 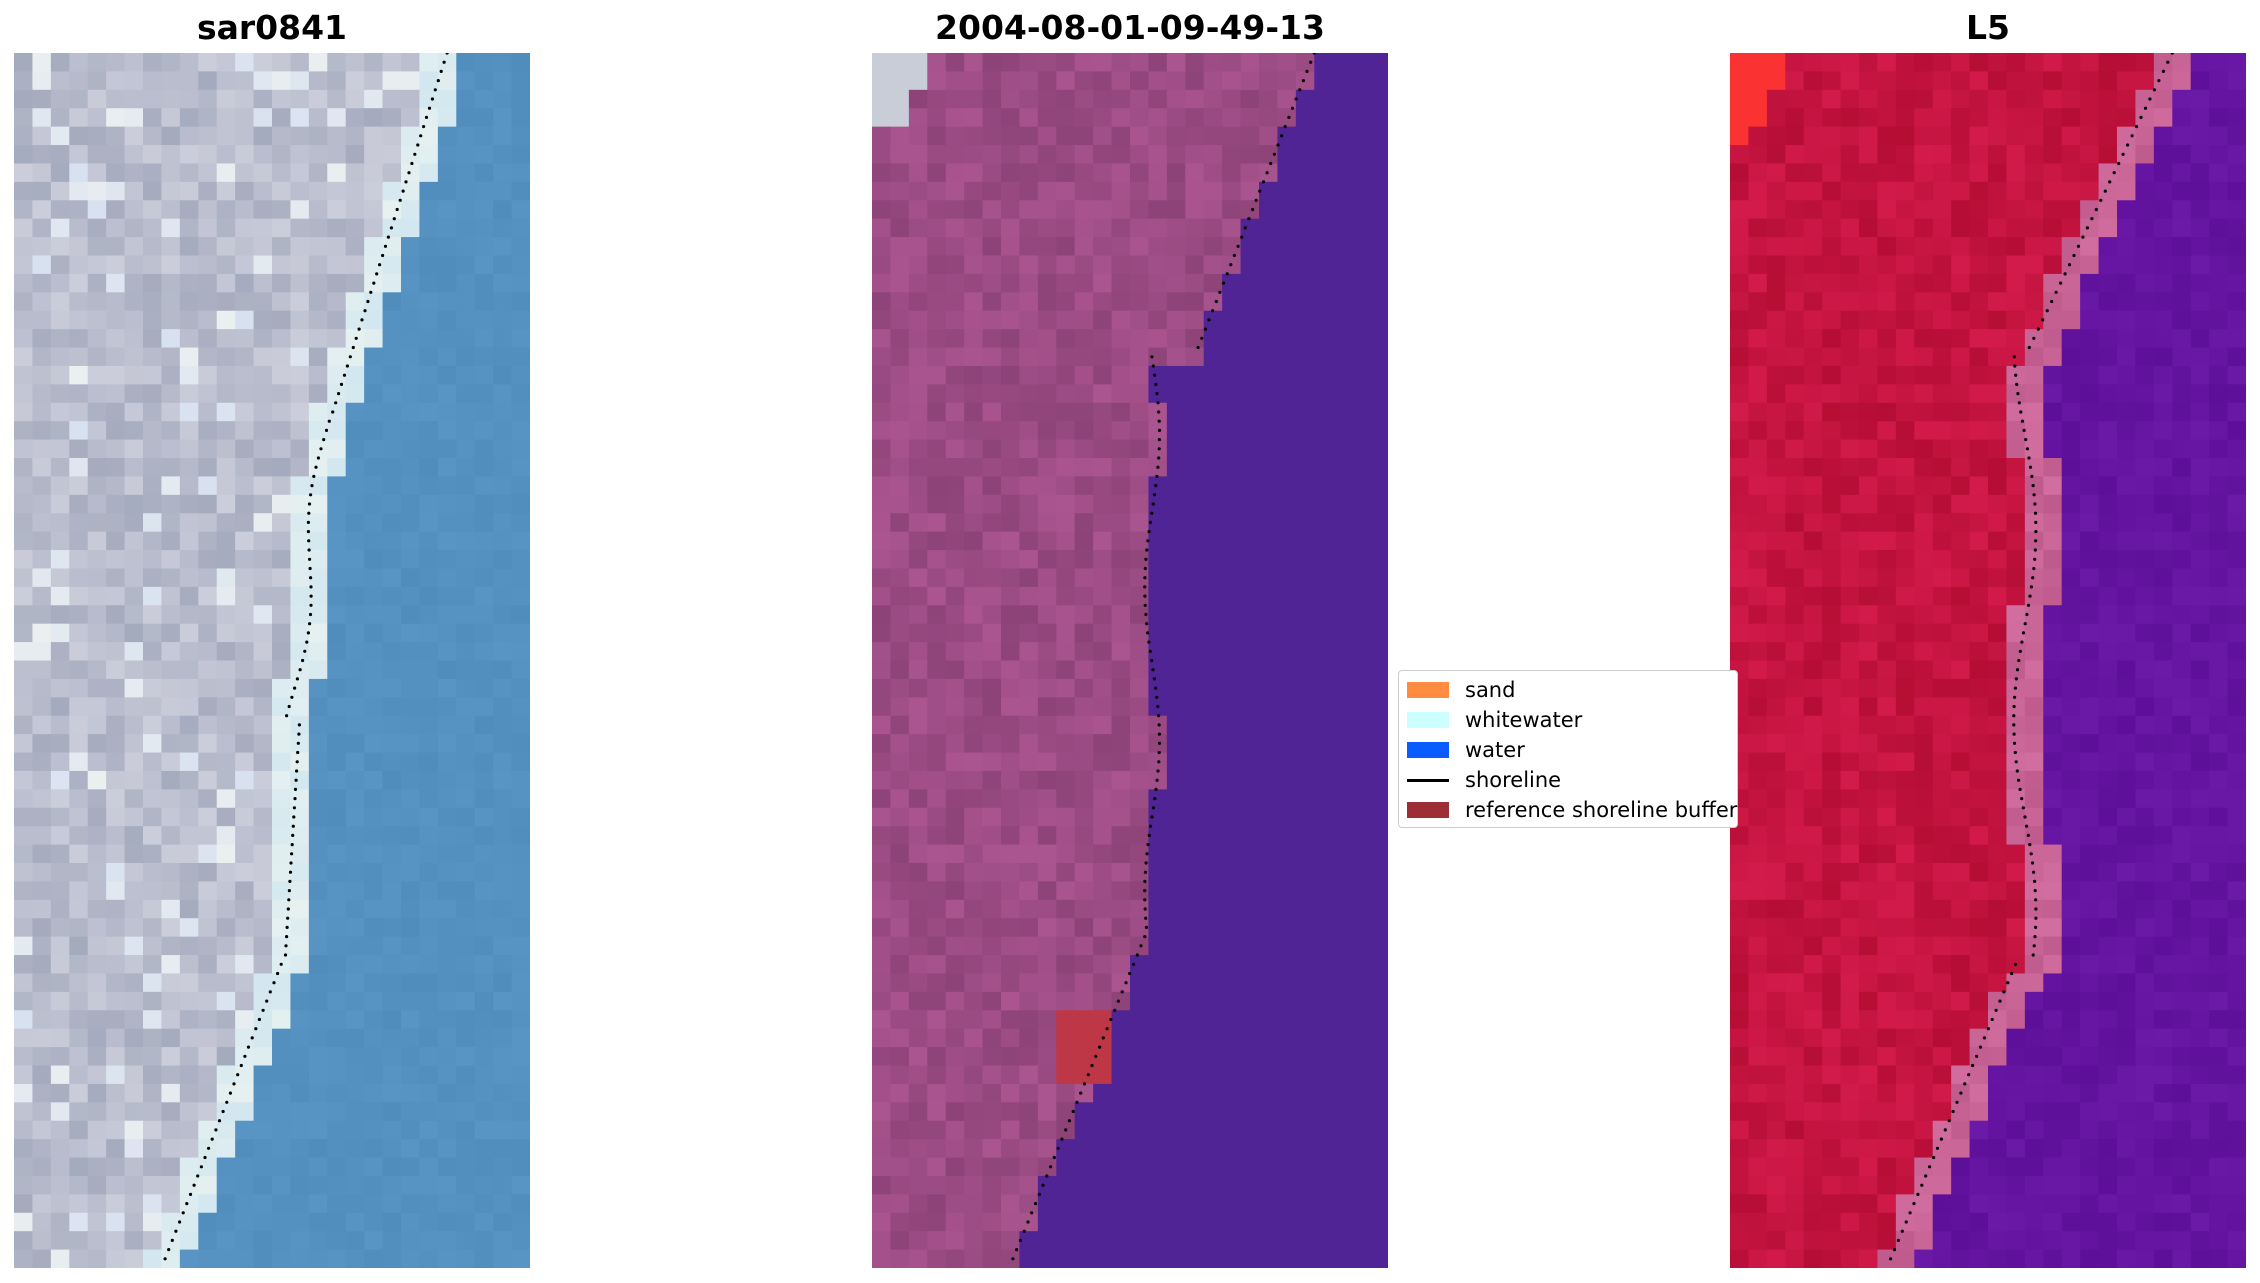 I want to click on legend-item-water: water, so click(x=1466, y=750).